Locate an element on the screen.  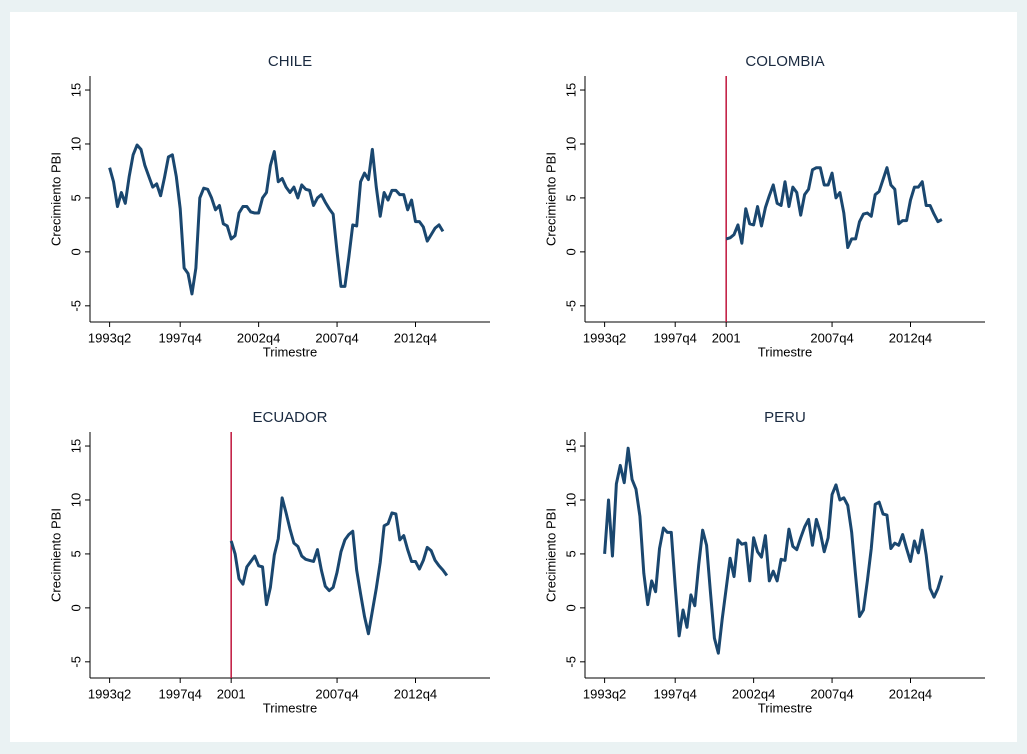
panel-title: CHILE is located at coordinates (290, 61).